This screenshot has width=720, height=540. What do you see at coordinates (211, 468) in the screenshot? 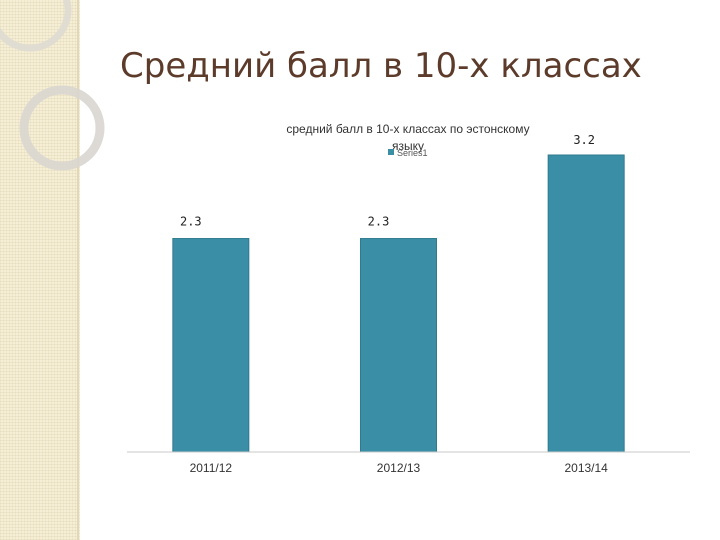
I see `x-tick-label-2011-12: 2011/12` at bounding box center [211, 468].